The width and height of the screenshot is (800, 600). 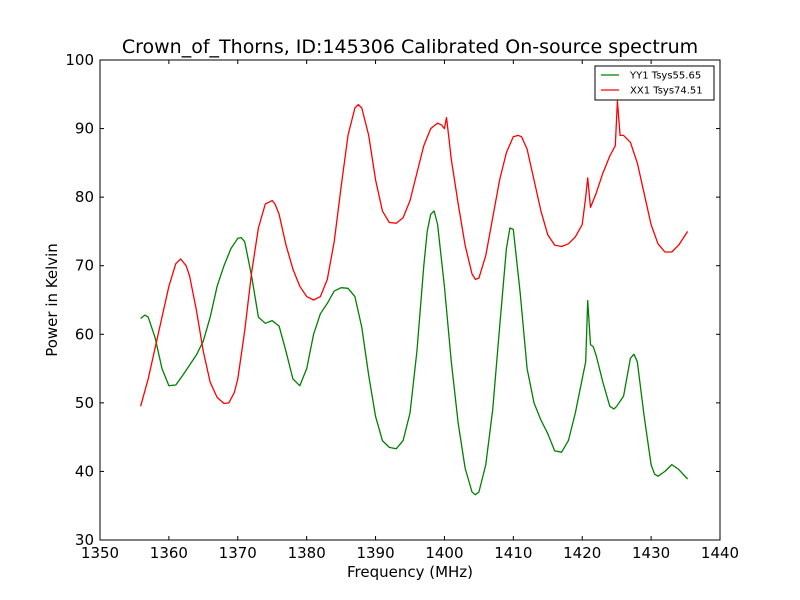 What do you see at coordinates (100, 553) in the screenshot?
I see `x-tick-label: 1350` at bounding box center [100, 553].